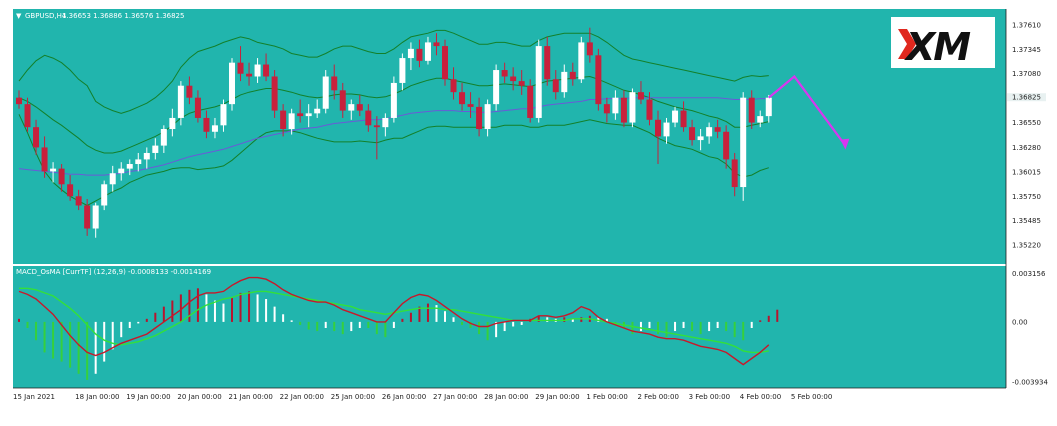  Describe the element at coordinates (1026, 172) in the screenshot. I see `price-tick-label: 1.36015` at that location.